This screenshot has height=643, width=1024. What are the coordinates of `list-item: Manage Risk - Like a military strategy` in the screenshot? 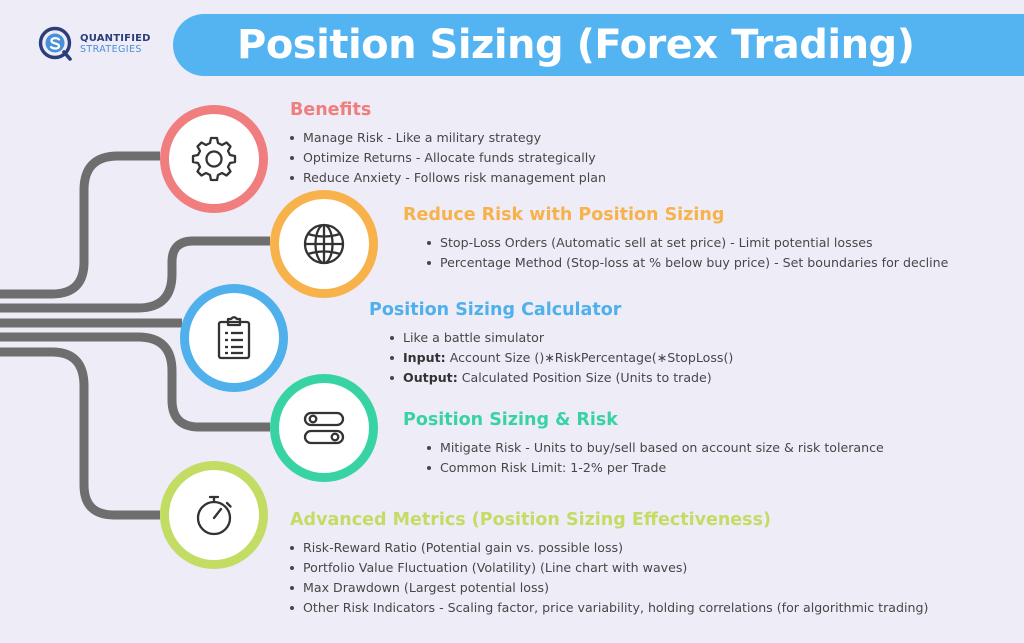 It's located at (448, 138).